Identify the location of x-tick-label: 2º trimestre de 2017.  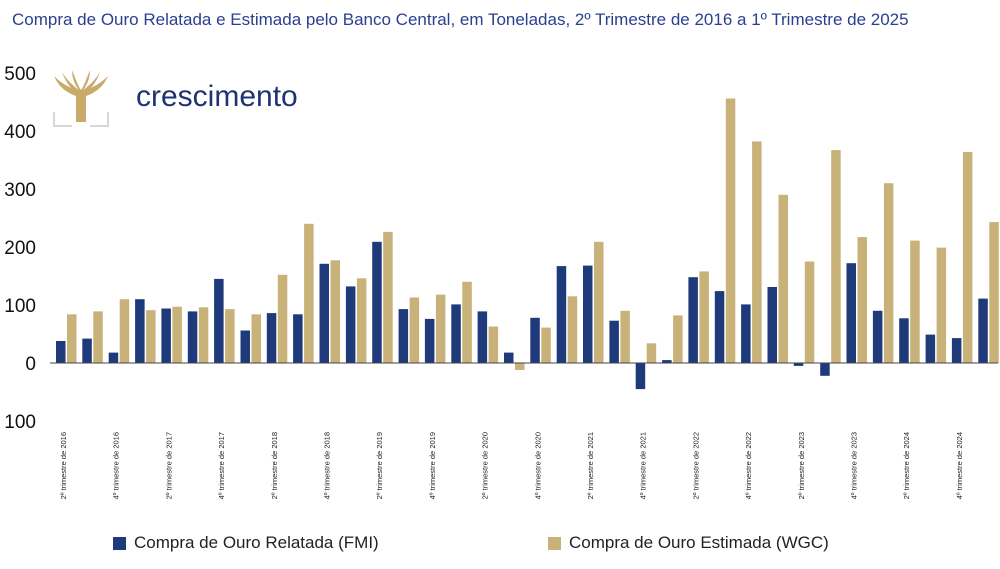
(168, 465).